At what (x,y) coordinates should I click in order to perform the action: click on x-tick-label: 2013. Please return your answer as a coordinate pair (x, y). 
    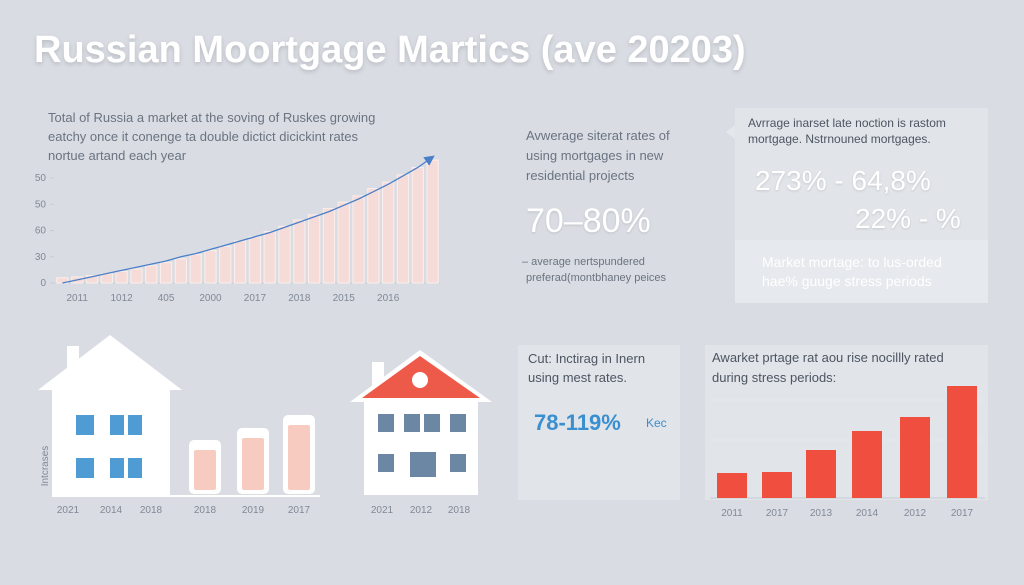
    Looking at the image, I should click on (821, 513).